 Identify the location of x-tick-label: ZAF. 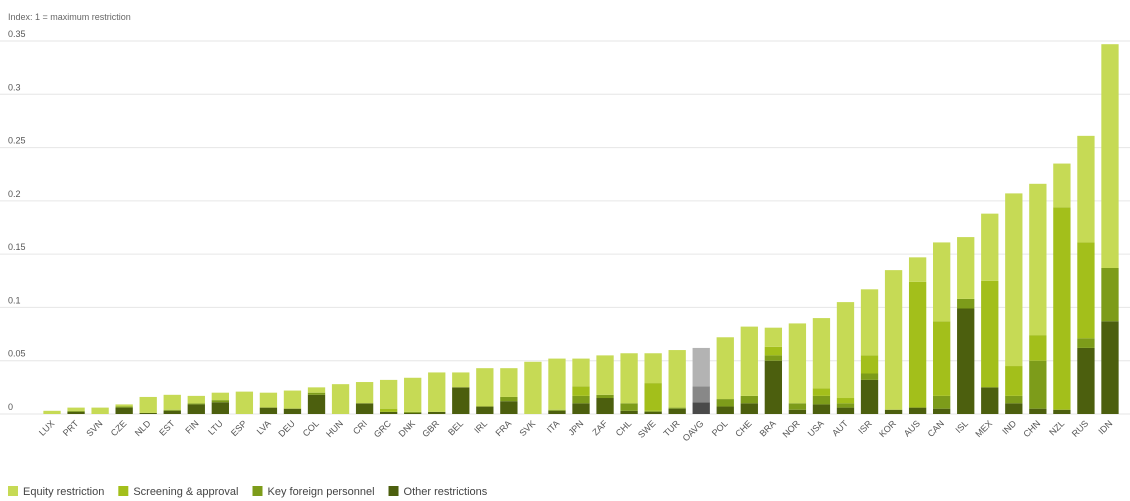
(599, 427).